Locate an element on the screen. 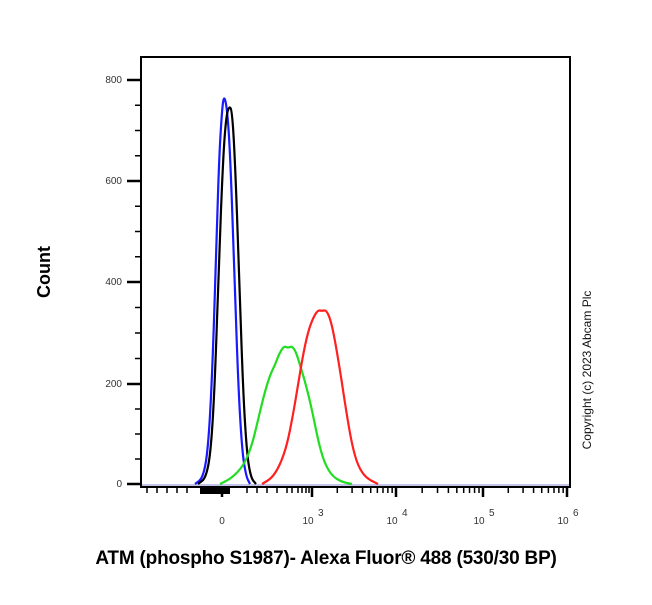 This screenshot has width=652, height=605. y-tick-label: 400 is located at coordinates (113, 282).